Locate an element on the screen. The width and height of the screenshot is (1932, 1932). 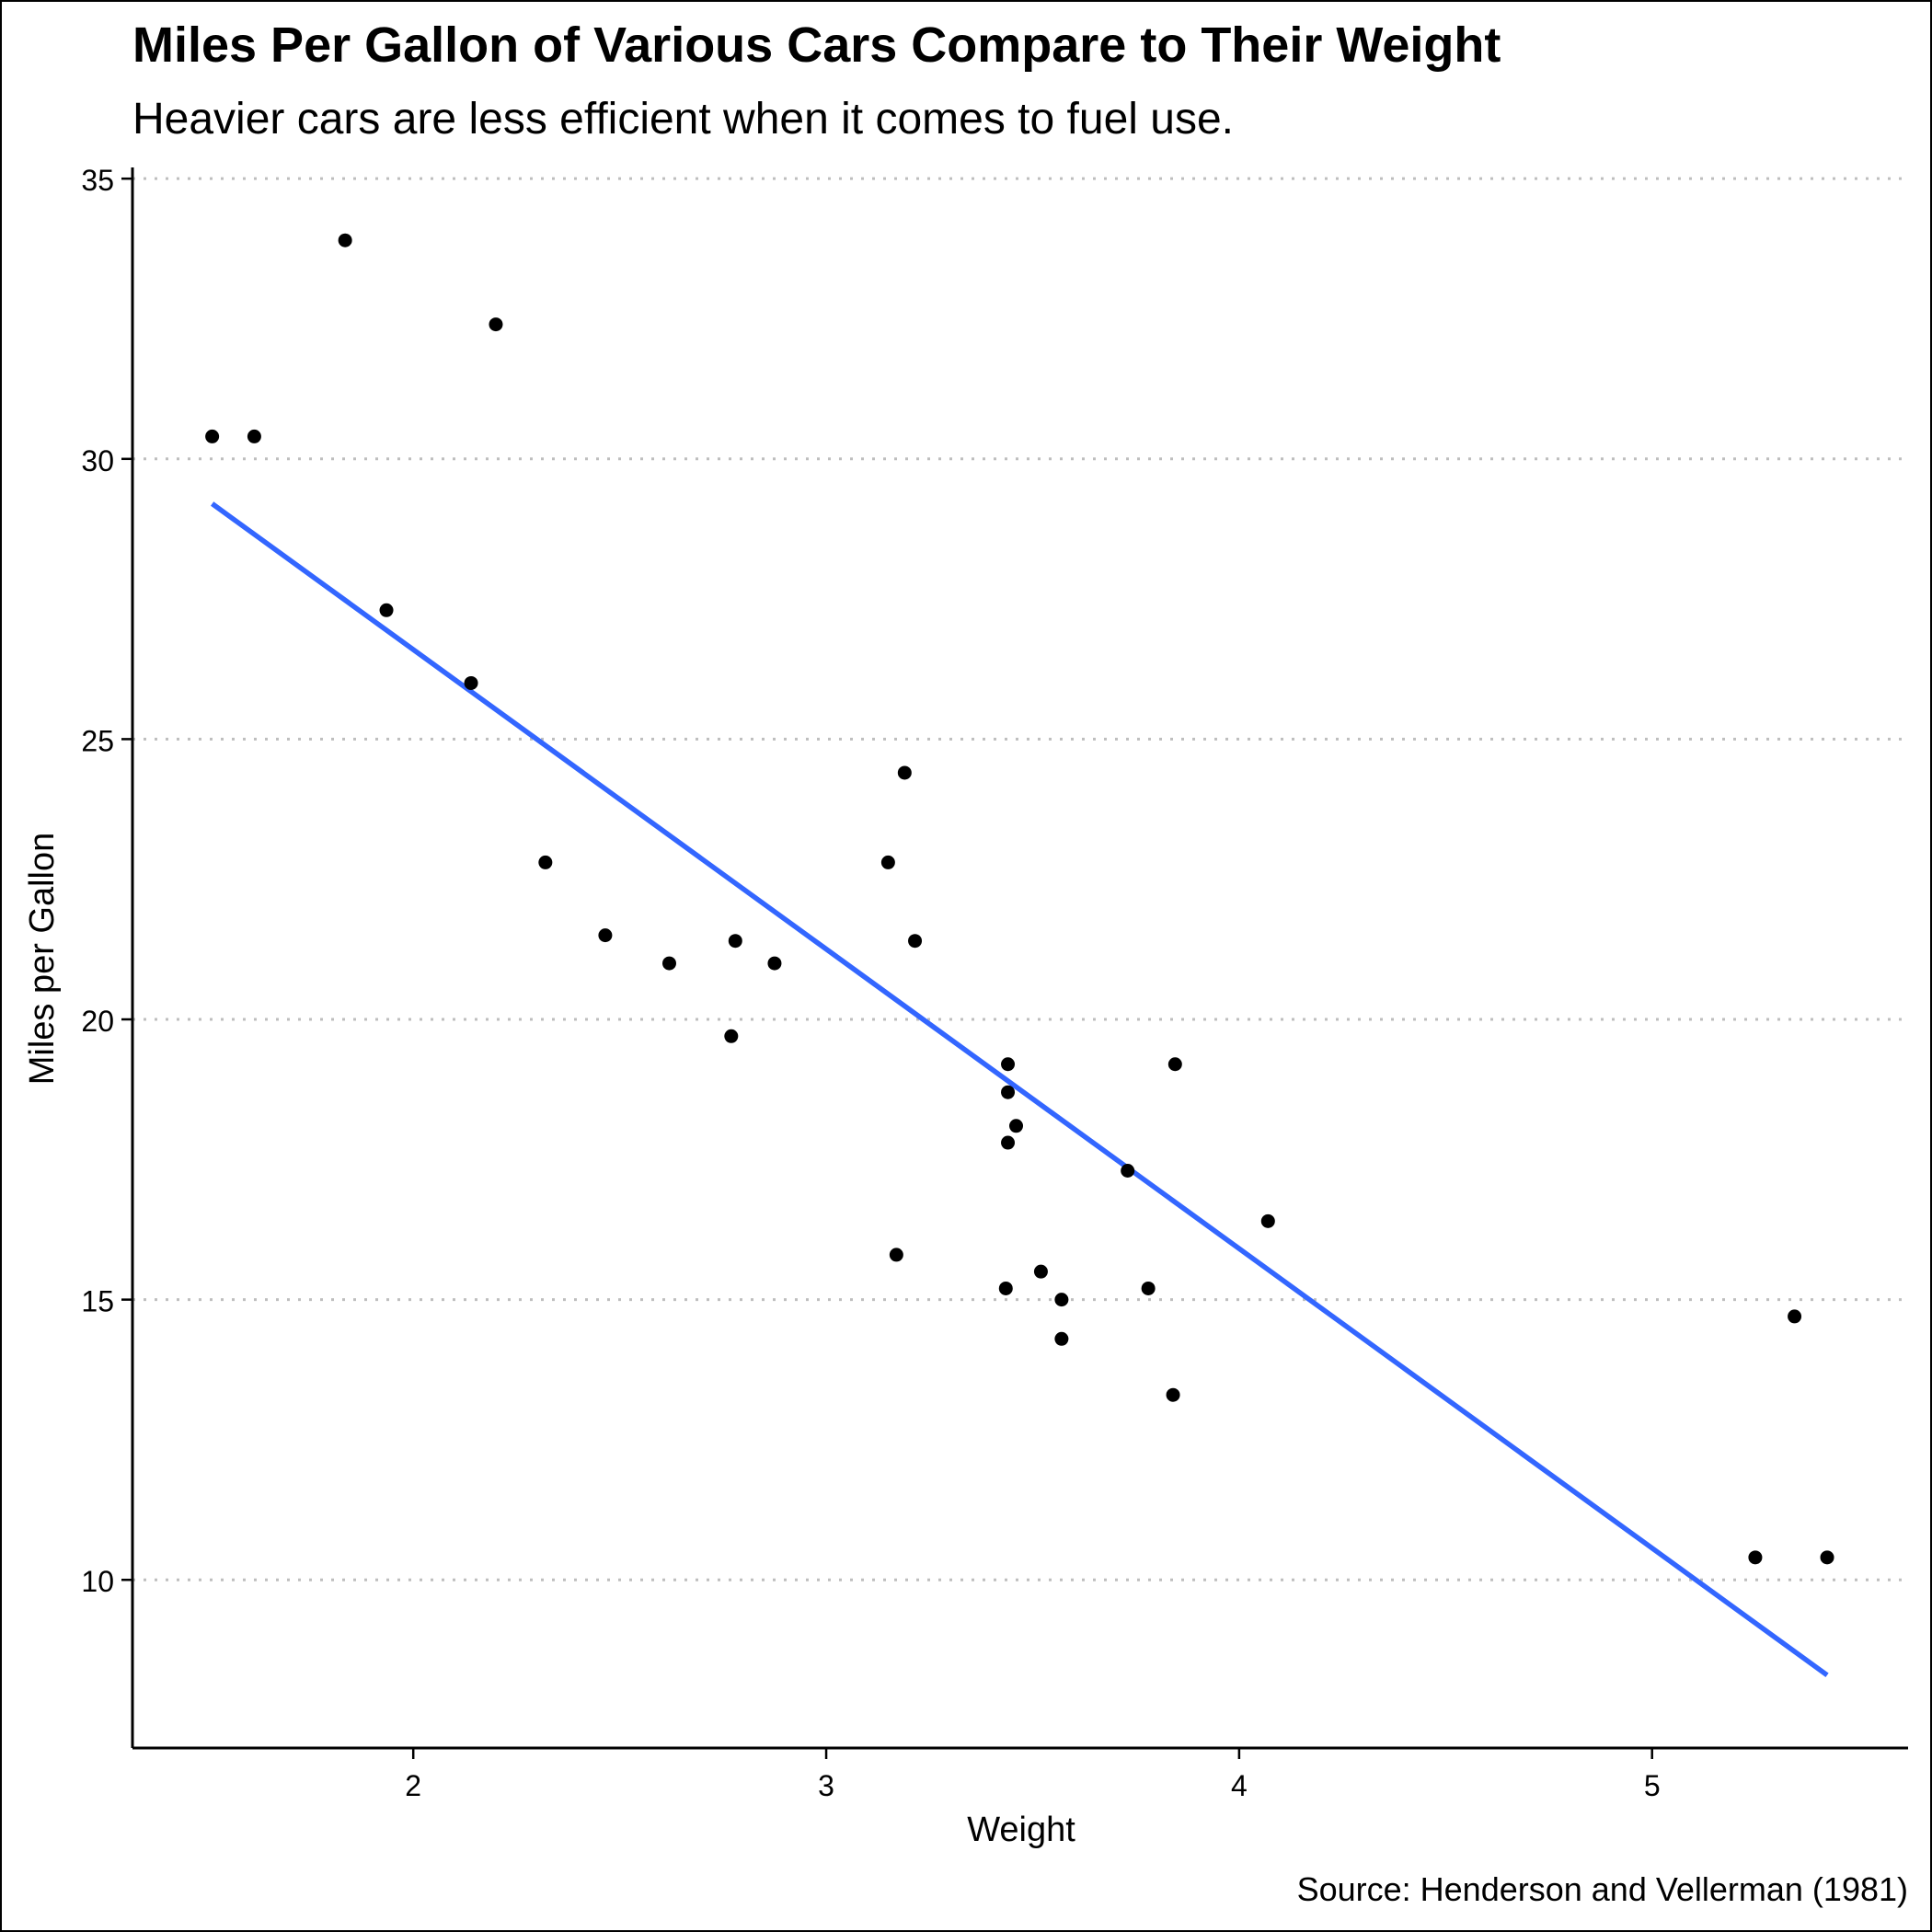
y-tick-label: 10 is located at coordinates (97, 1581).